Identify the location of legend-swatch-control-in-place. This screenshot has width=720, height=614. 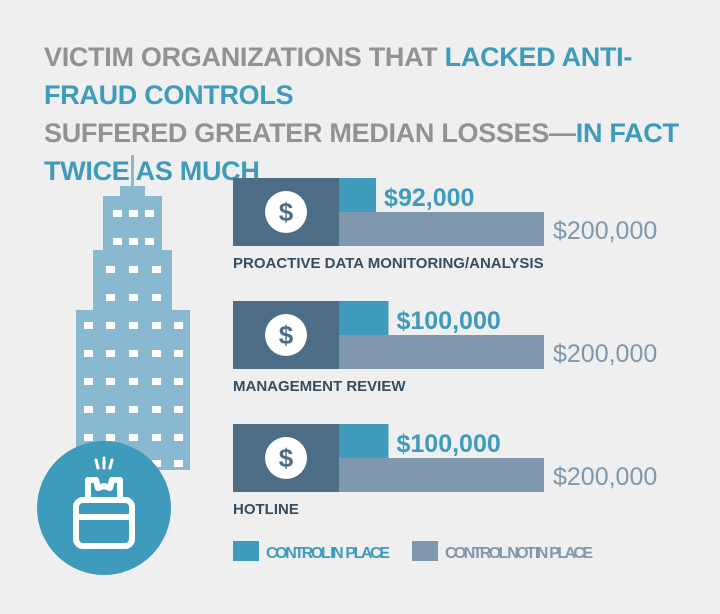
(246, 551).